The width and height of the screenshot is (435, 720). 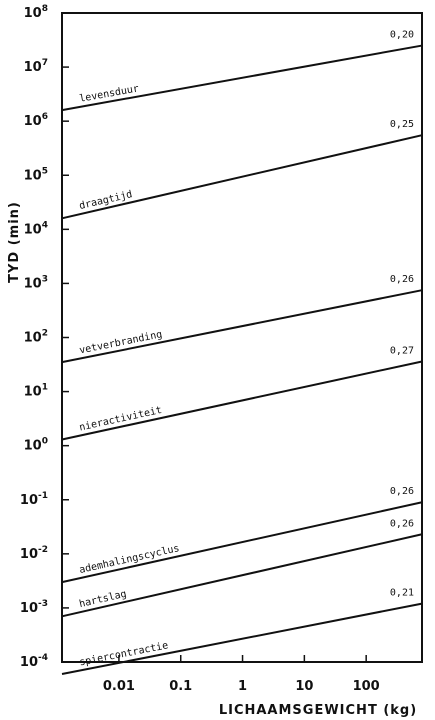 I want to click on y-tick-exponent: -3, so click(x=43, y=604).